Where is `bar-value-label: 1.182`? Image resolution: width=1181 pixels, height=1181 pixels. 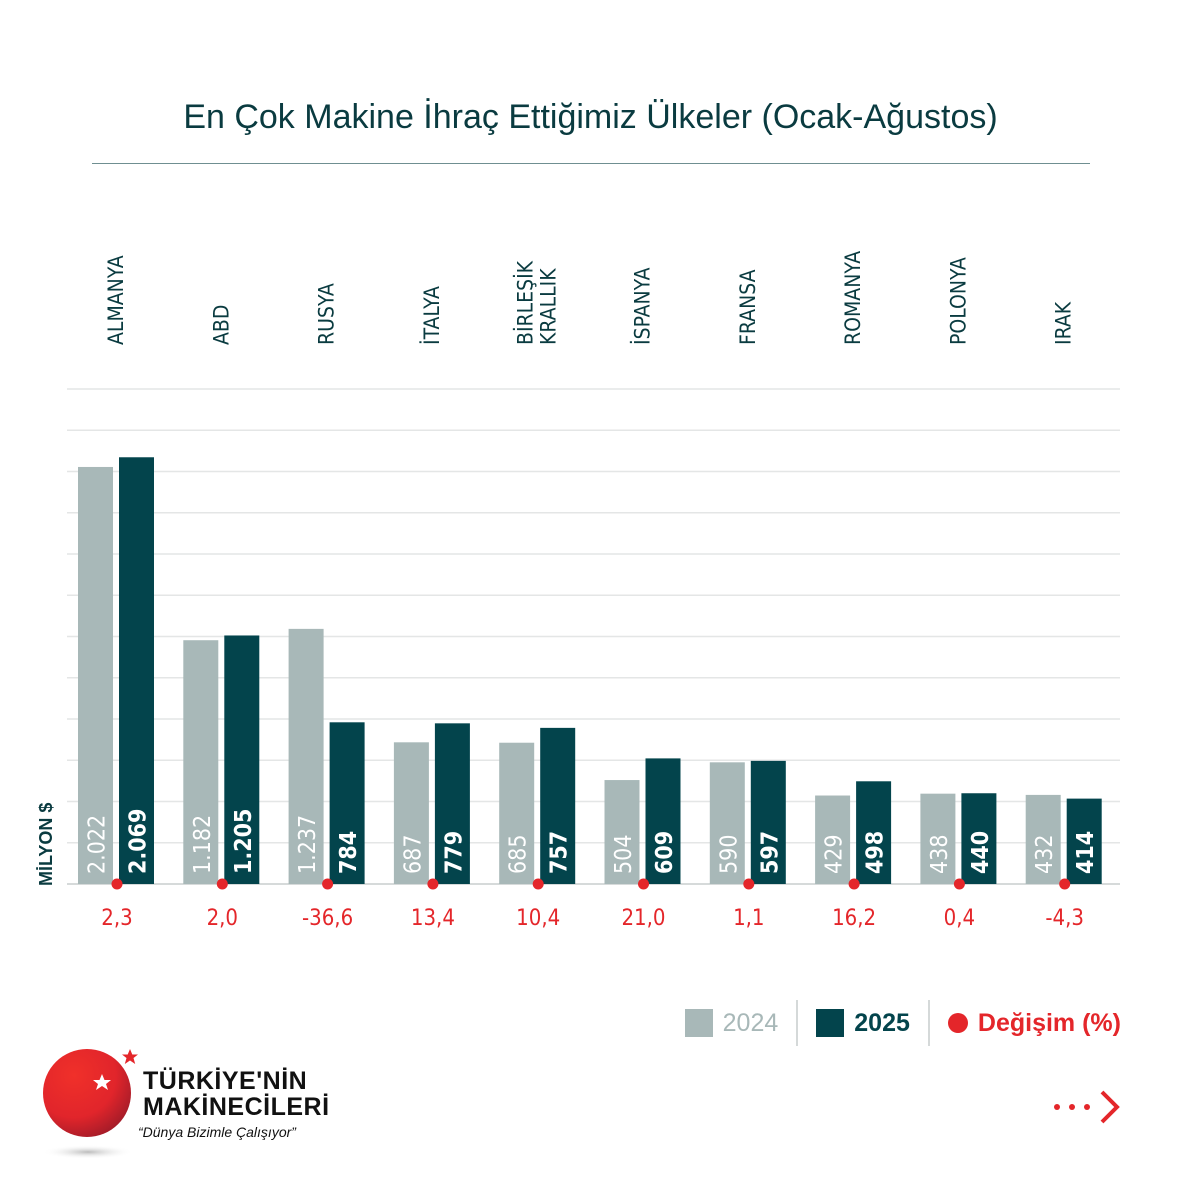 bar-value-label: 1.182 is located at coordinates (203, 844).